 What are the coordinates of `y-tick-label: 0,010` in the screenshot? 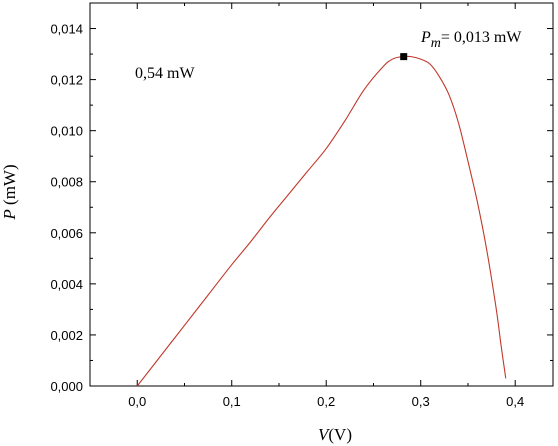 It's located at (66, 131).